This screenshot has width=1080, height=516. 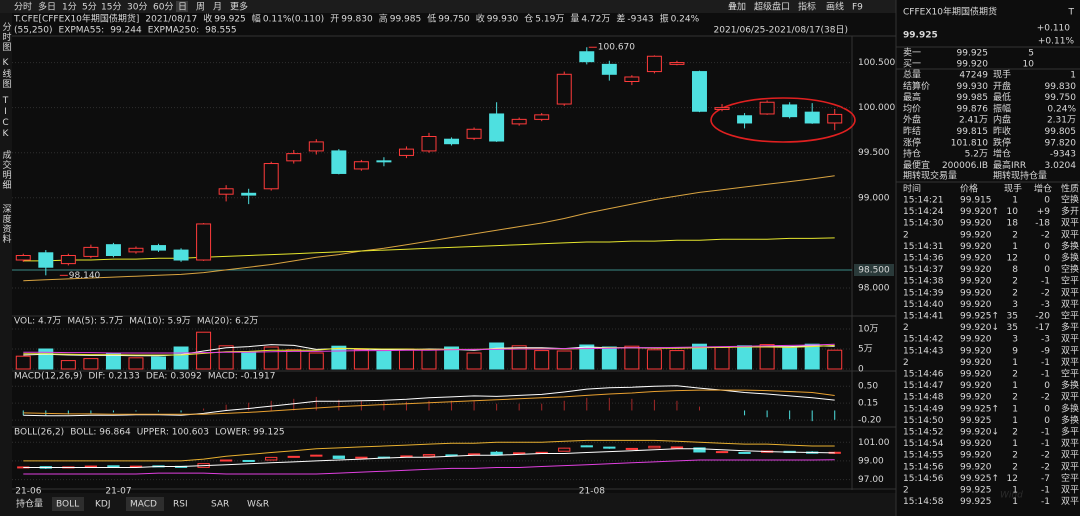 What do you see at coordinates (1002, 131) in the screenshot?
I see `quote-label: 昨收` at bounding box center [1002, 131].